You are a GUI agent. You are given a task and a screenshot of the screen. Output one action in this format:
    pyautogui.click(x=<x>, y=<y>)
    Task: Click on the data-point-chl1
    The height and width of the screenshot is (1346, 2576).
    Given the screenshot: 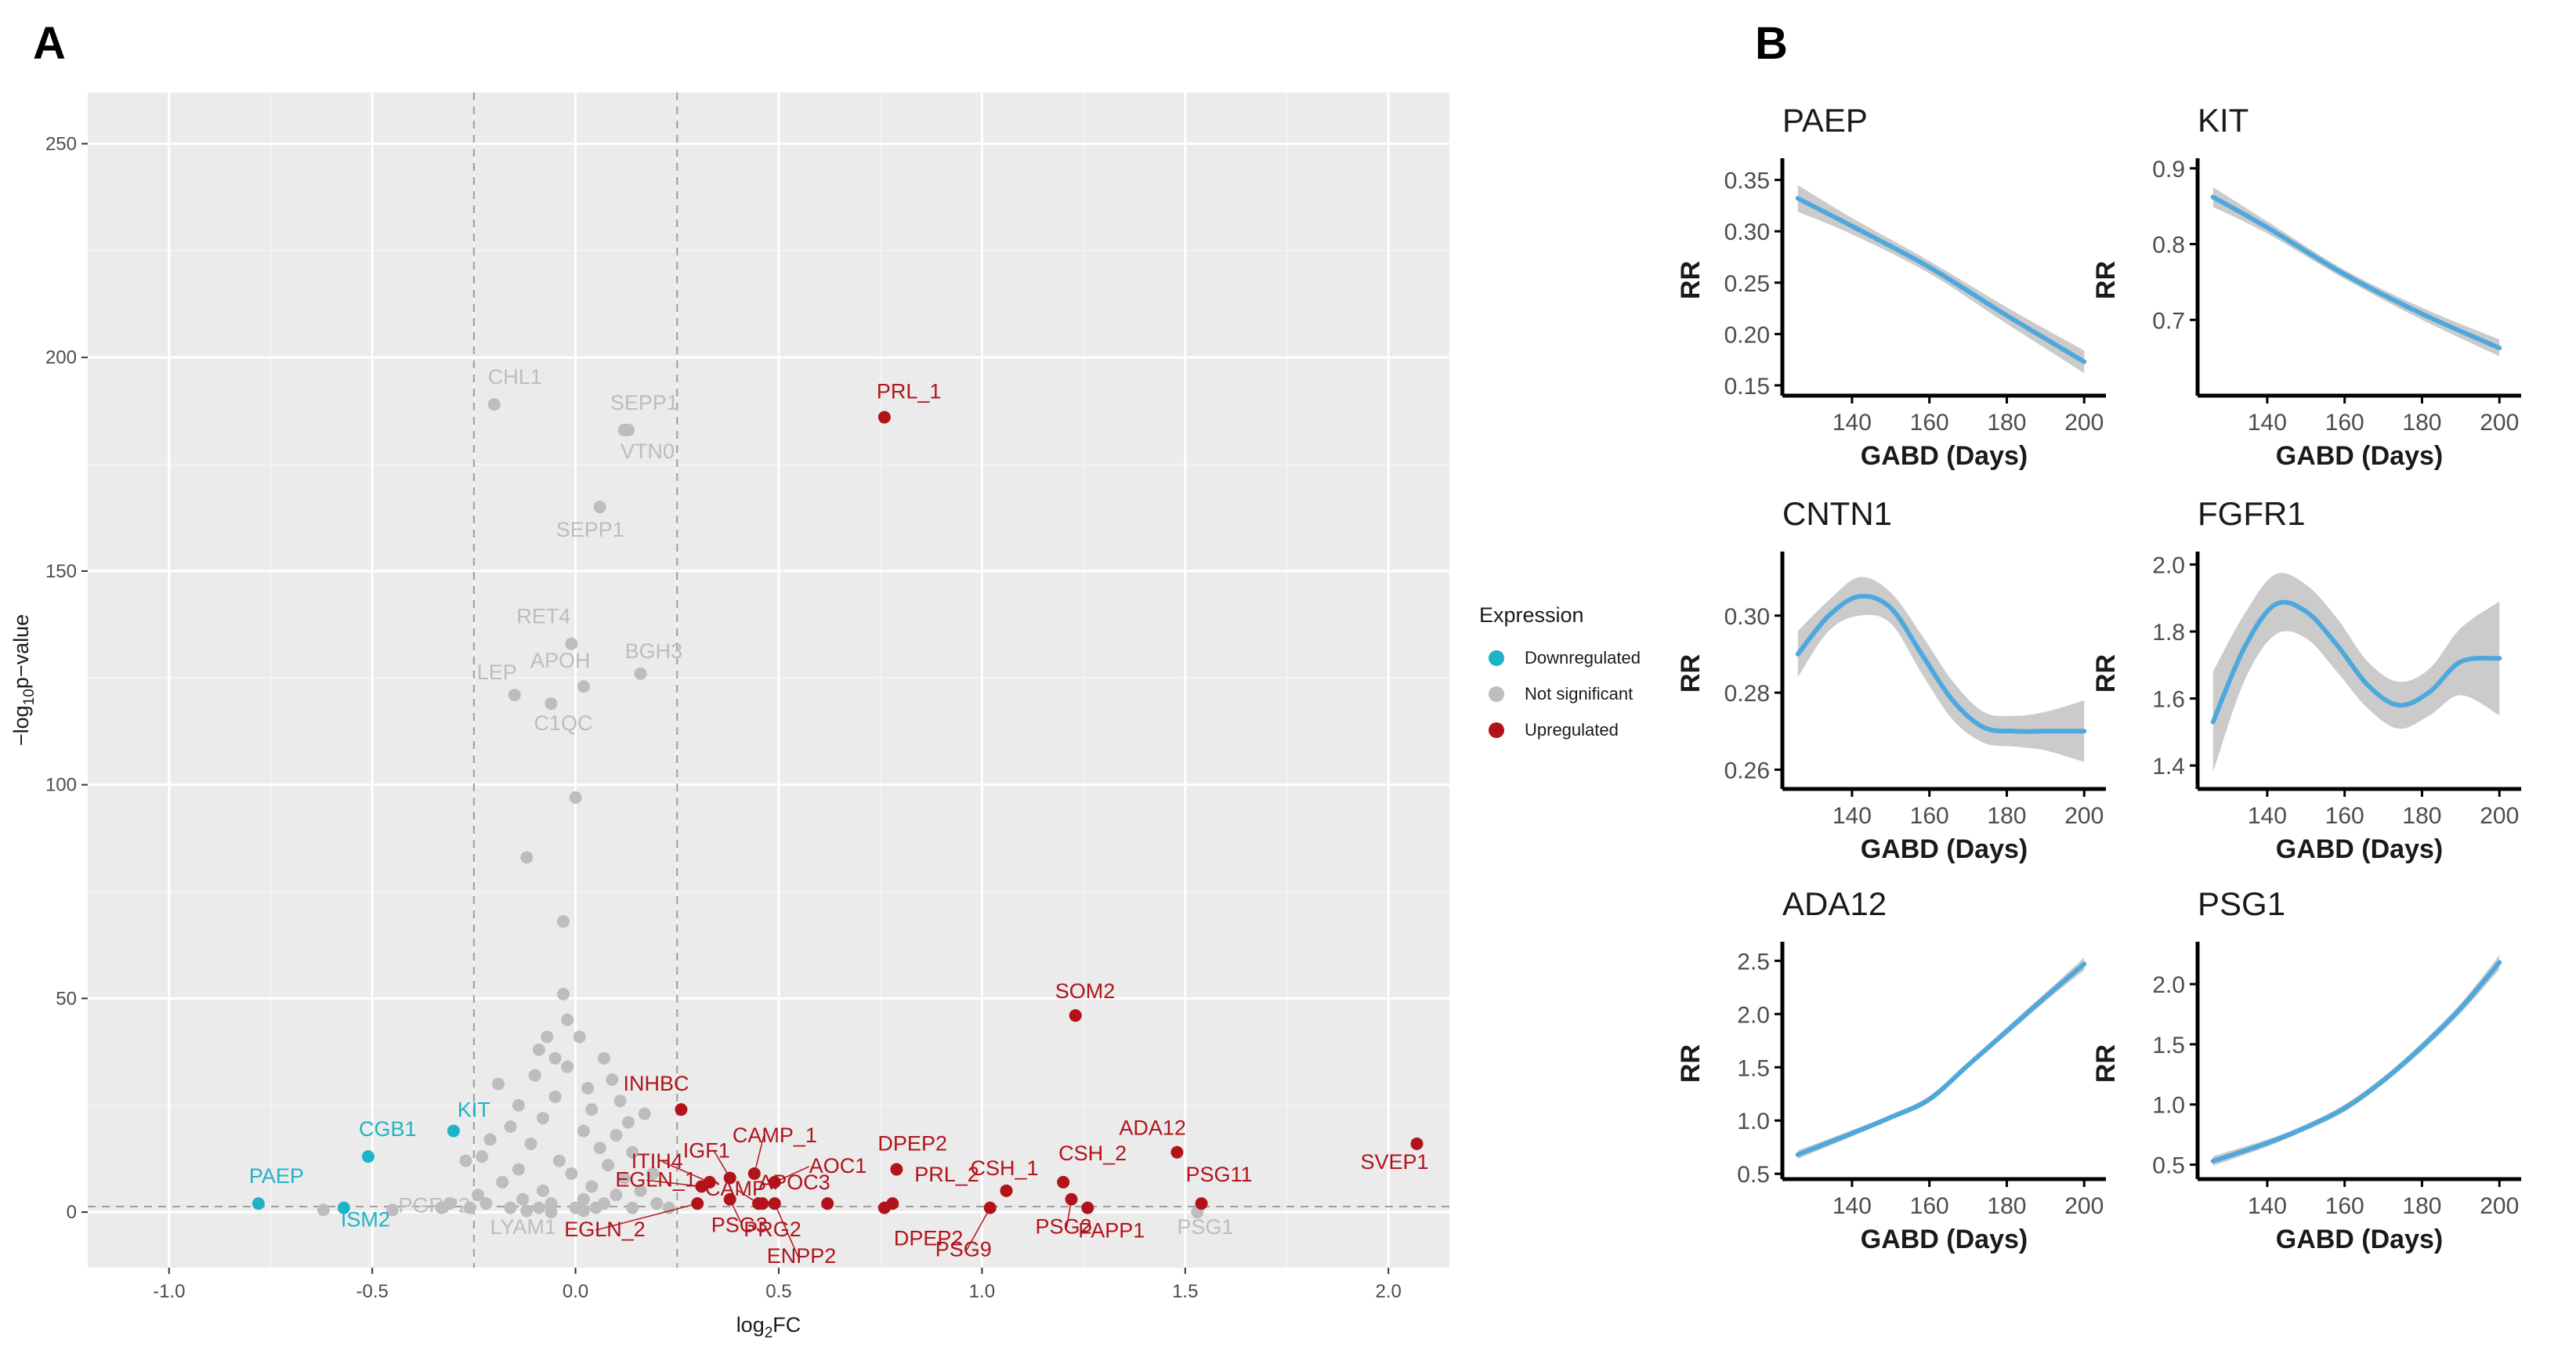 What is the action you would take?
    pyautogui.click(x=494, y=404)
    